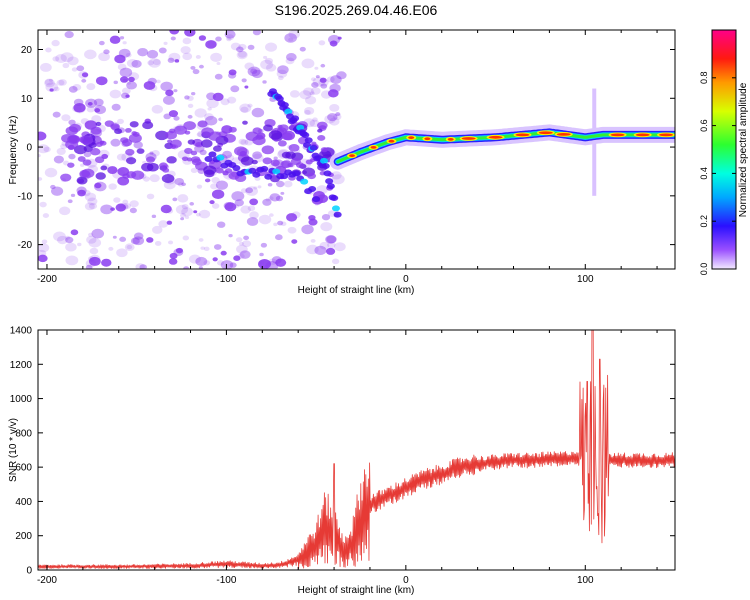 Image resolution: width=750 pixels, height=600 pixels. What do you see at coordinates (25, 245) in the screenshot?
I see `spectrogram-y-tick-label: -20` at bounding box center [25, 245].